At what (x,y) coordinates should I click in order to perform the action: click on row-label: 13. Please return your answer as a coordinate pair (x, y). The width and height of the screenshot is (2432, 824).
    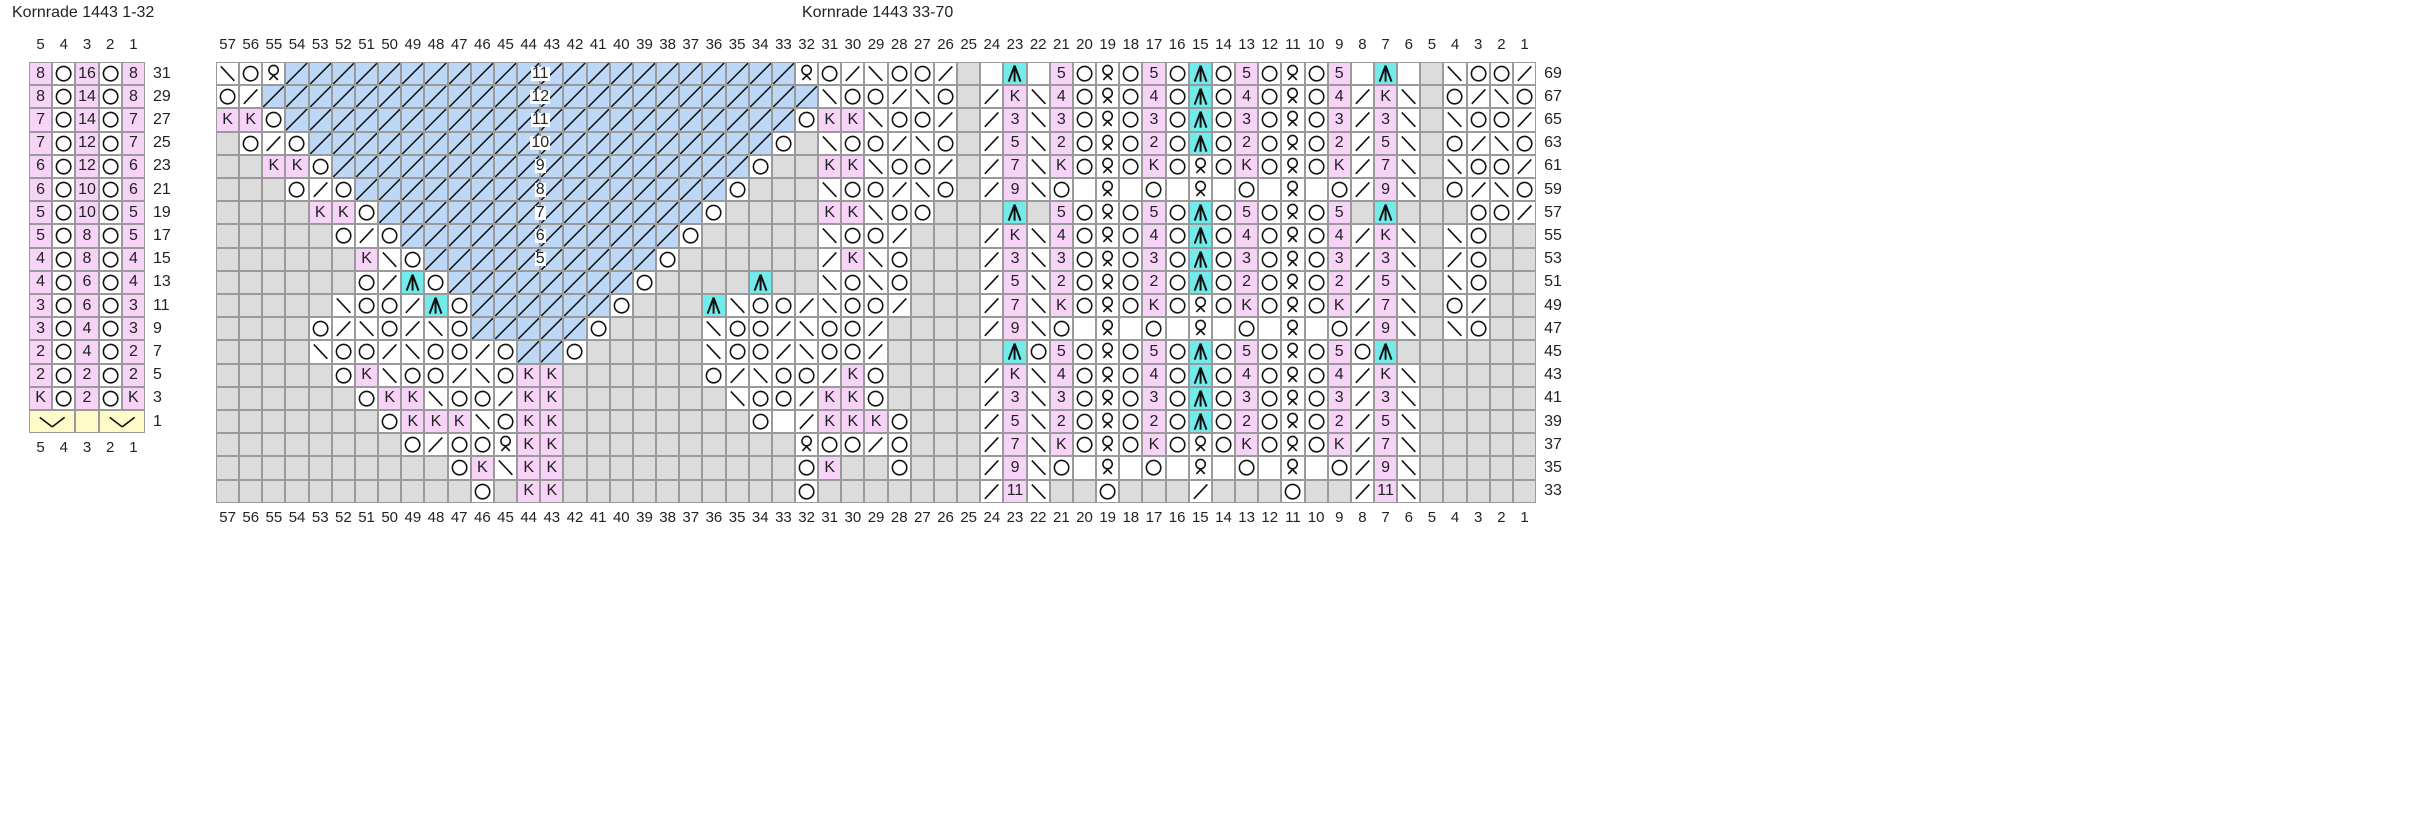
    Looking at the image, I should click on (162, 282).